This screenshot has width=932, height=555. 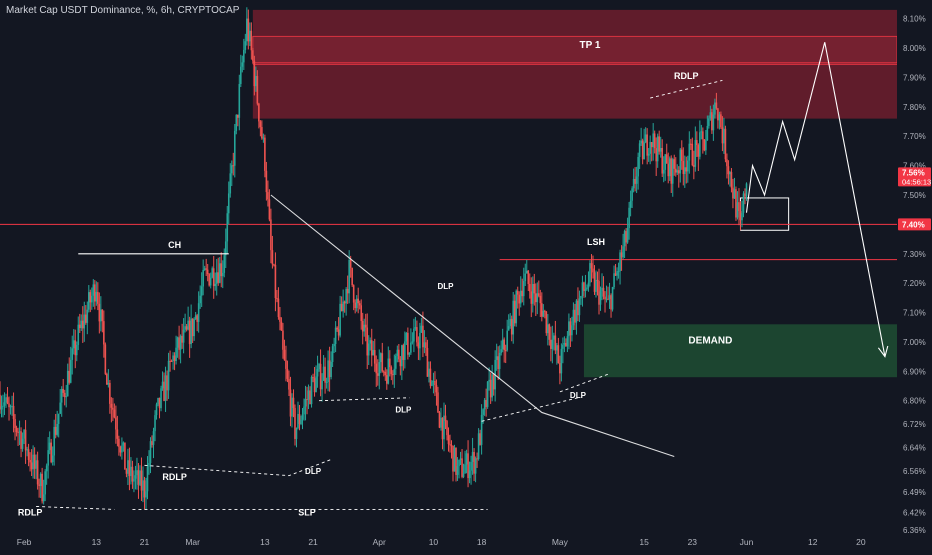 I want to click on time-tick-label: 20, so click(x=861, y=542).